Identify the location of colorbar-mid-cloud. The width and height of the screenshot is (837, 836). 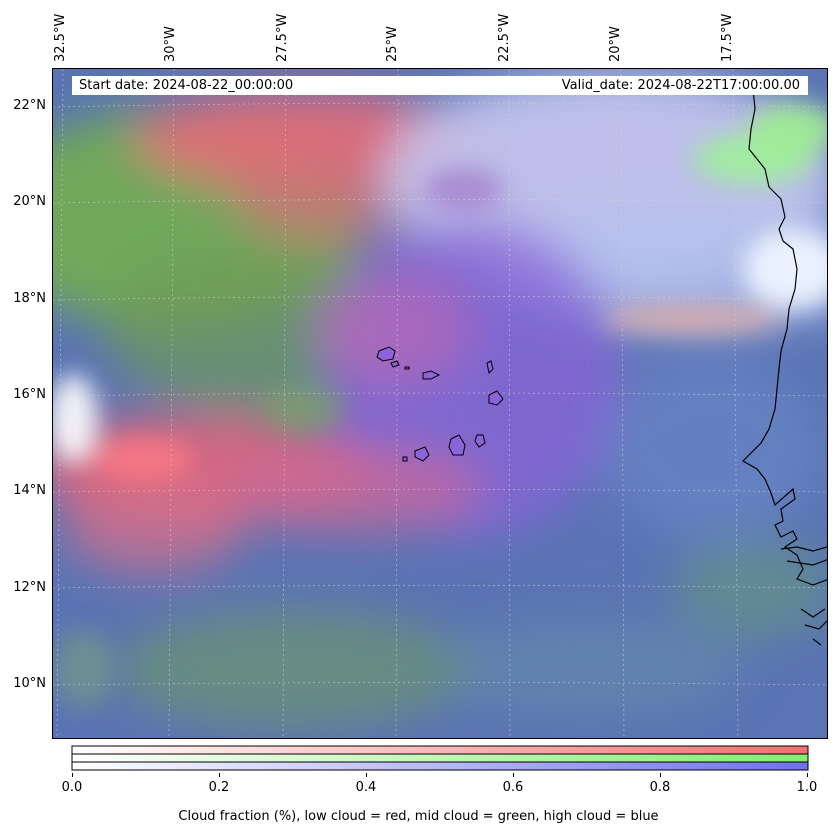
(440, 758).